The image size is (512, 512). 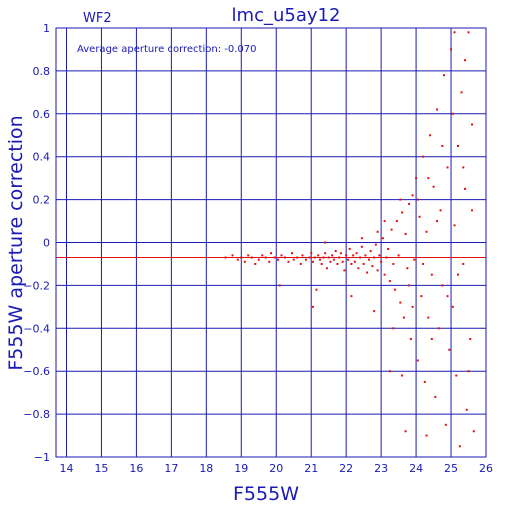 What do you see at coordinates (346, 468) in the screenshot?
I see `x-tick-label: 22` at bounding box center [346, 468].